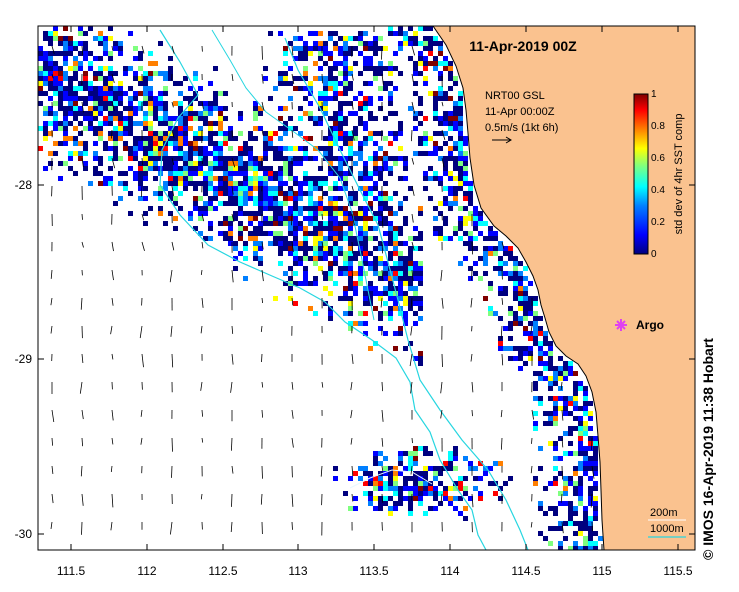 This screenshot has width=739, height=592. Describe the element at coordinates (24, 185) in the screenshot. I see `lat-tick-label: -28` at that location.